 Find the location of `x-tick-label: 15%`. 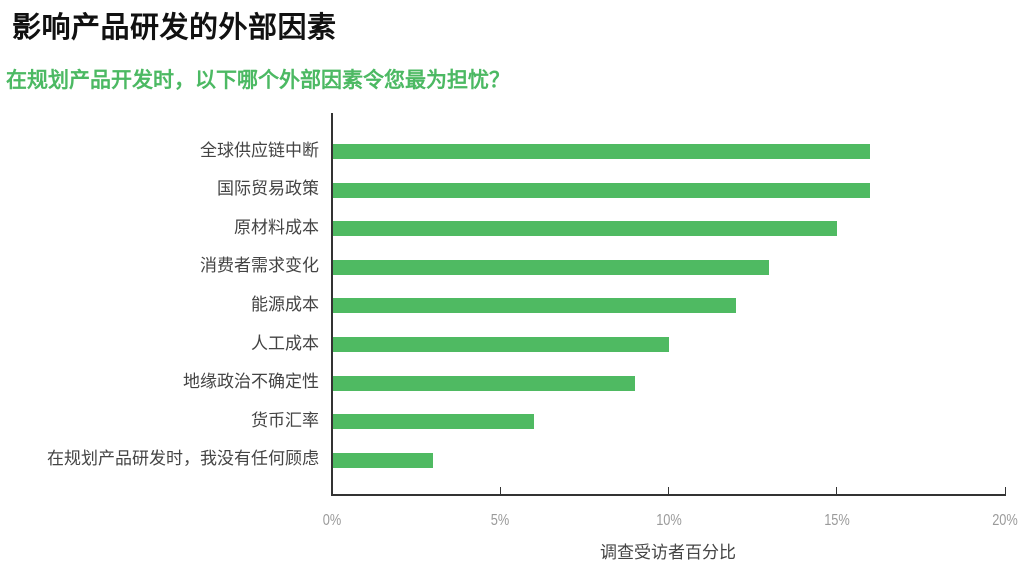

x-tick-label: 15% is located at coordinates (836, 520).